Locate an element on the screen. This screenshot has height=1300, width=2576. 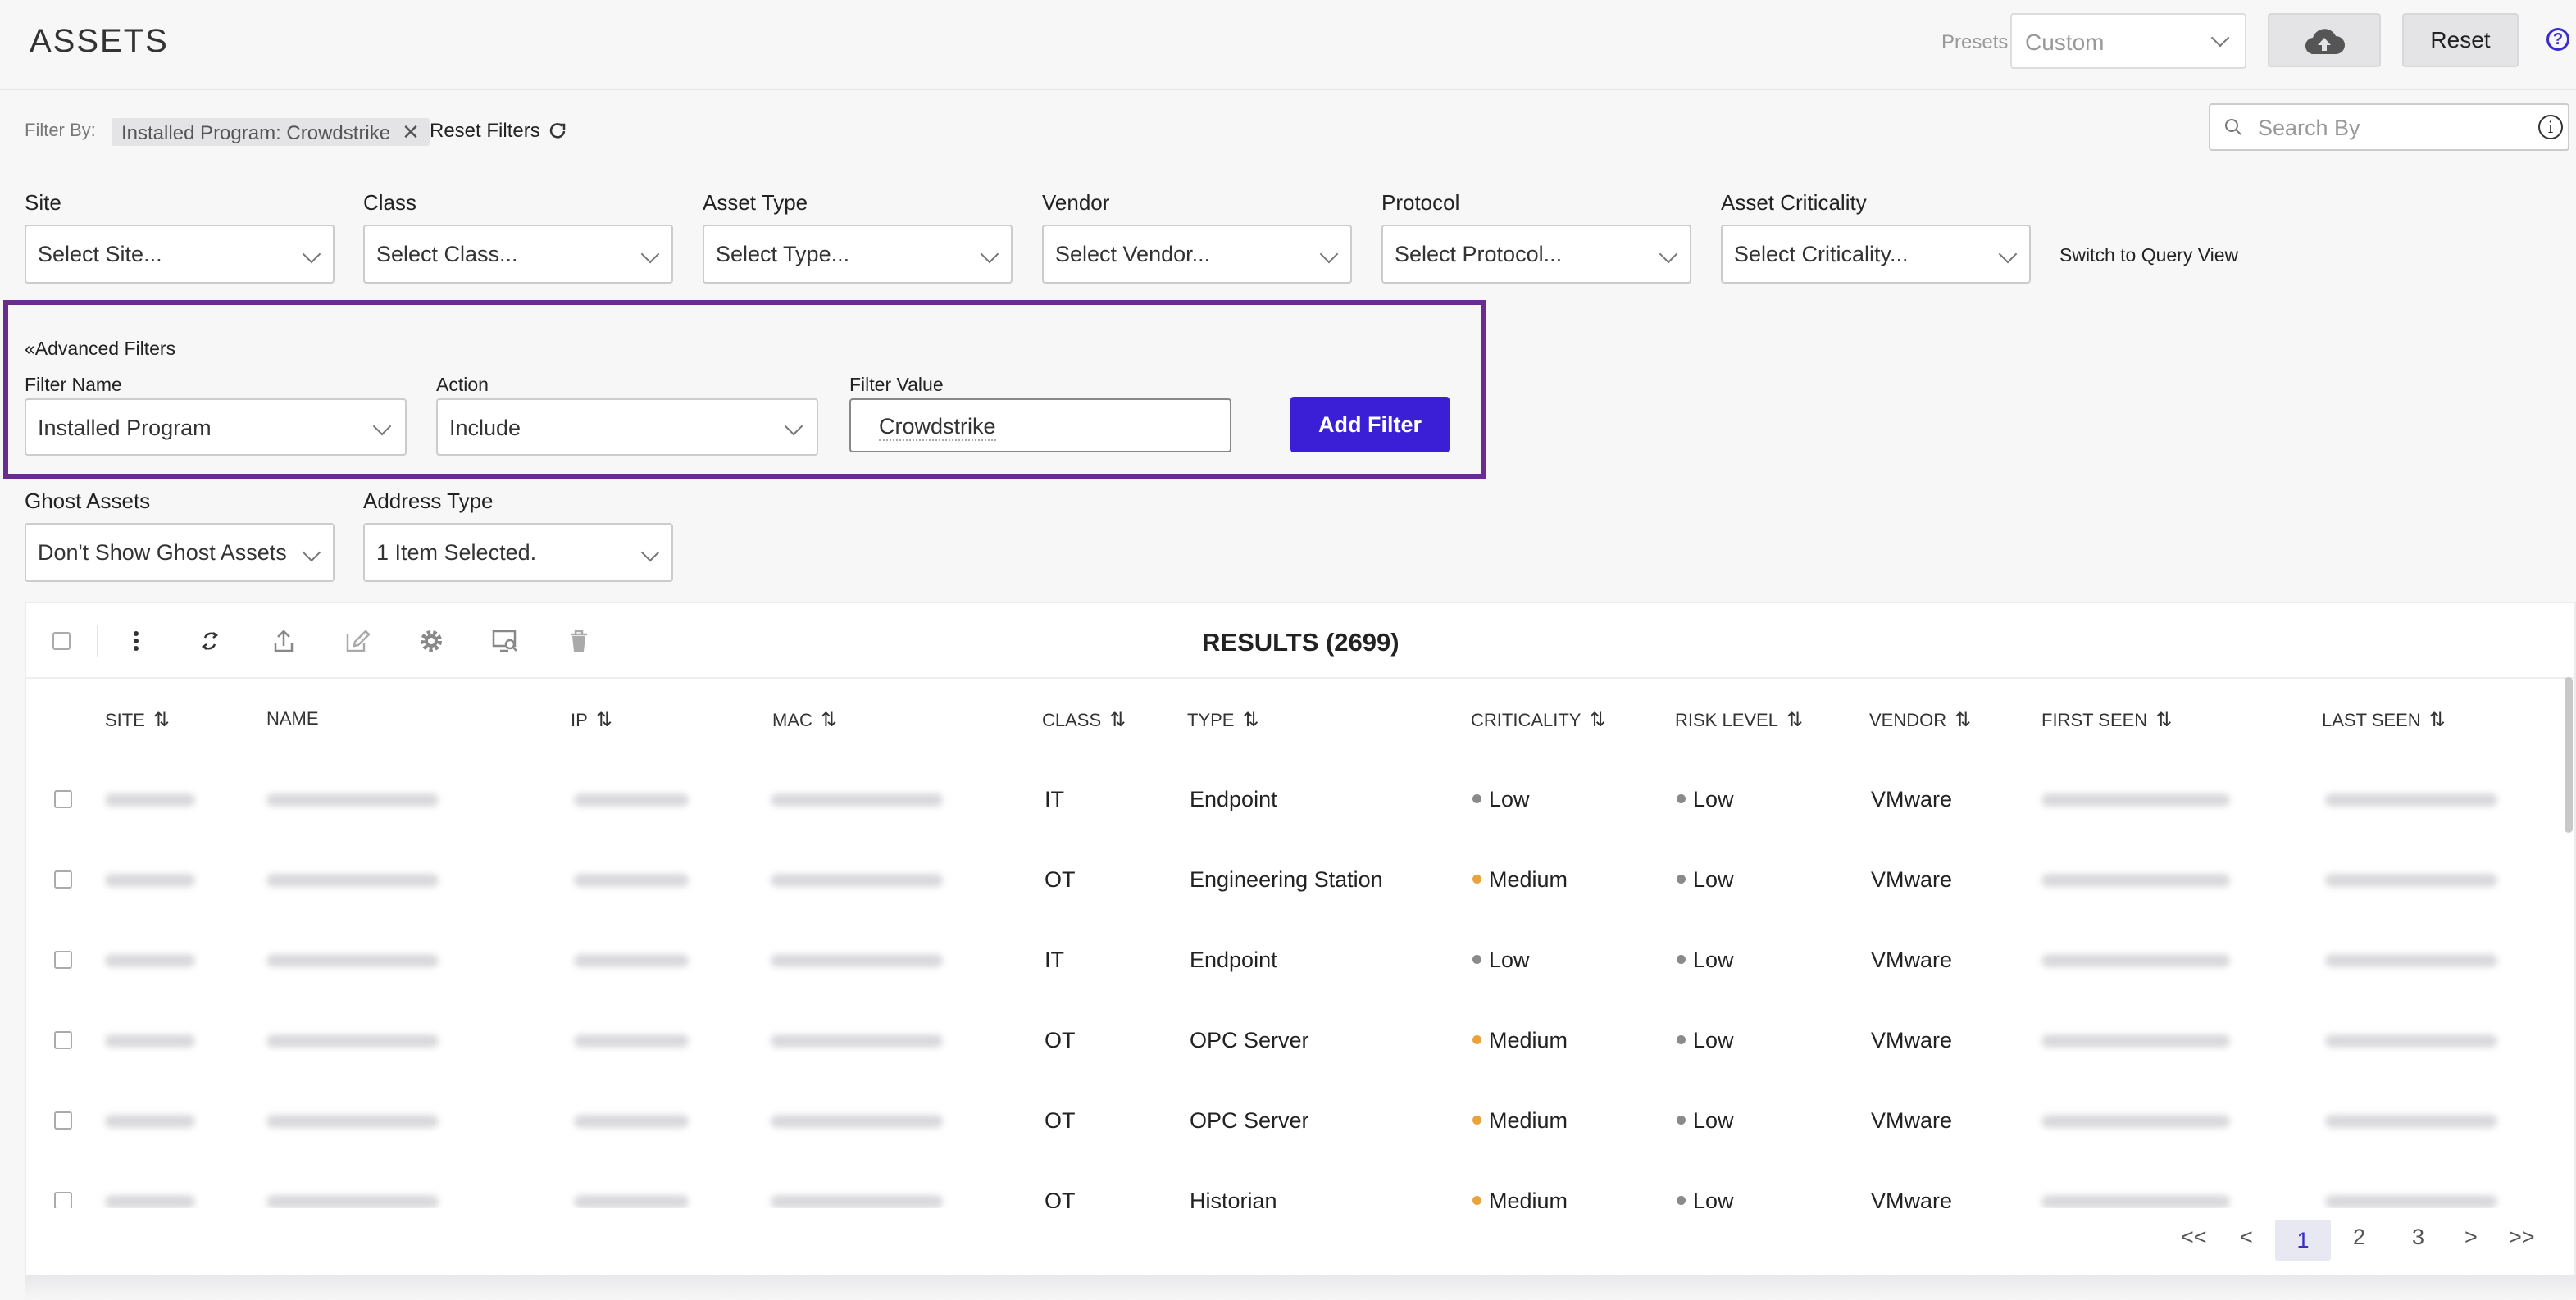
action-select: Include is located at coordinates (627, 427).